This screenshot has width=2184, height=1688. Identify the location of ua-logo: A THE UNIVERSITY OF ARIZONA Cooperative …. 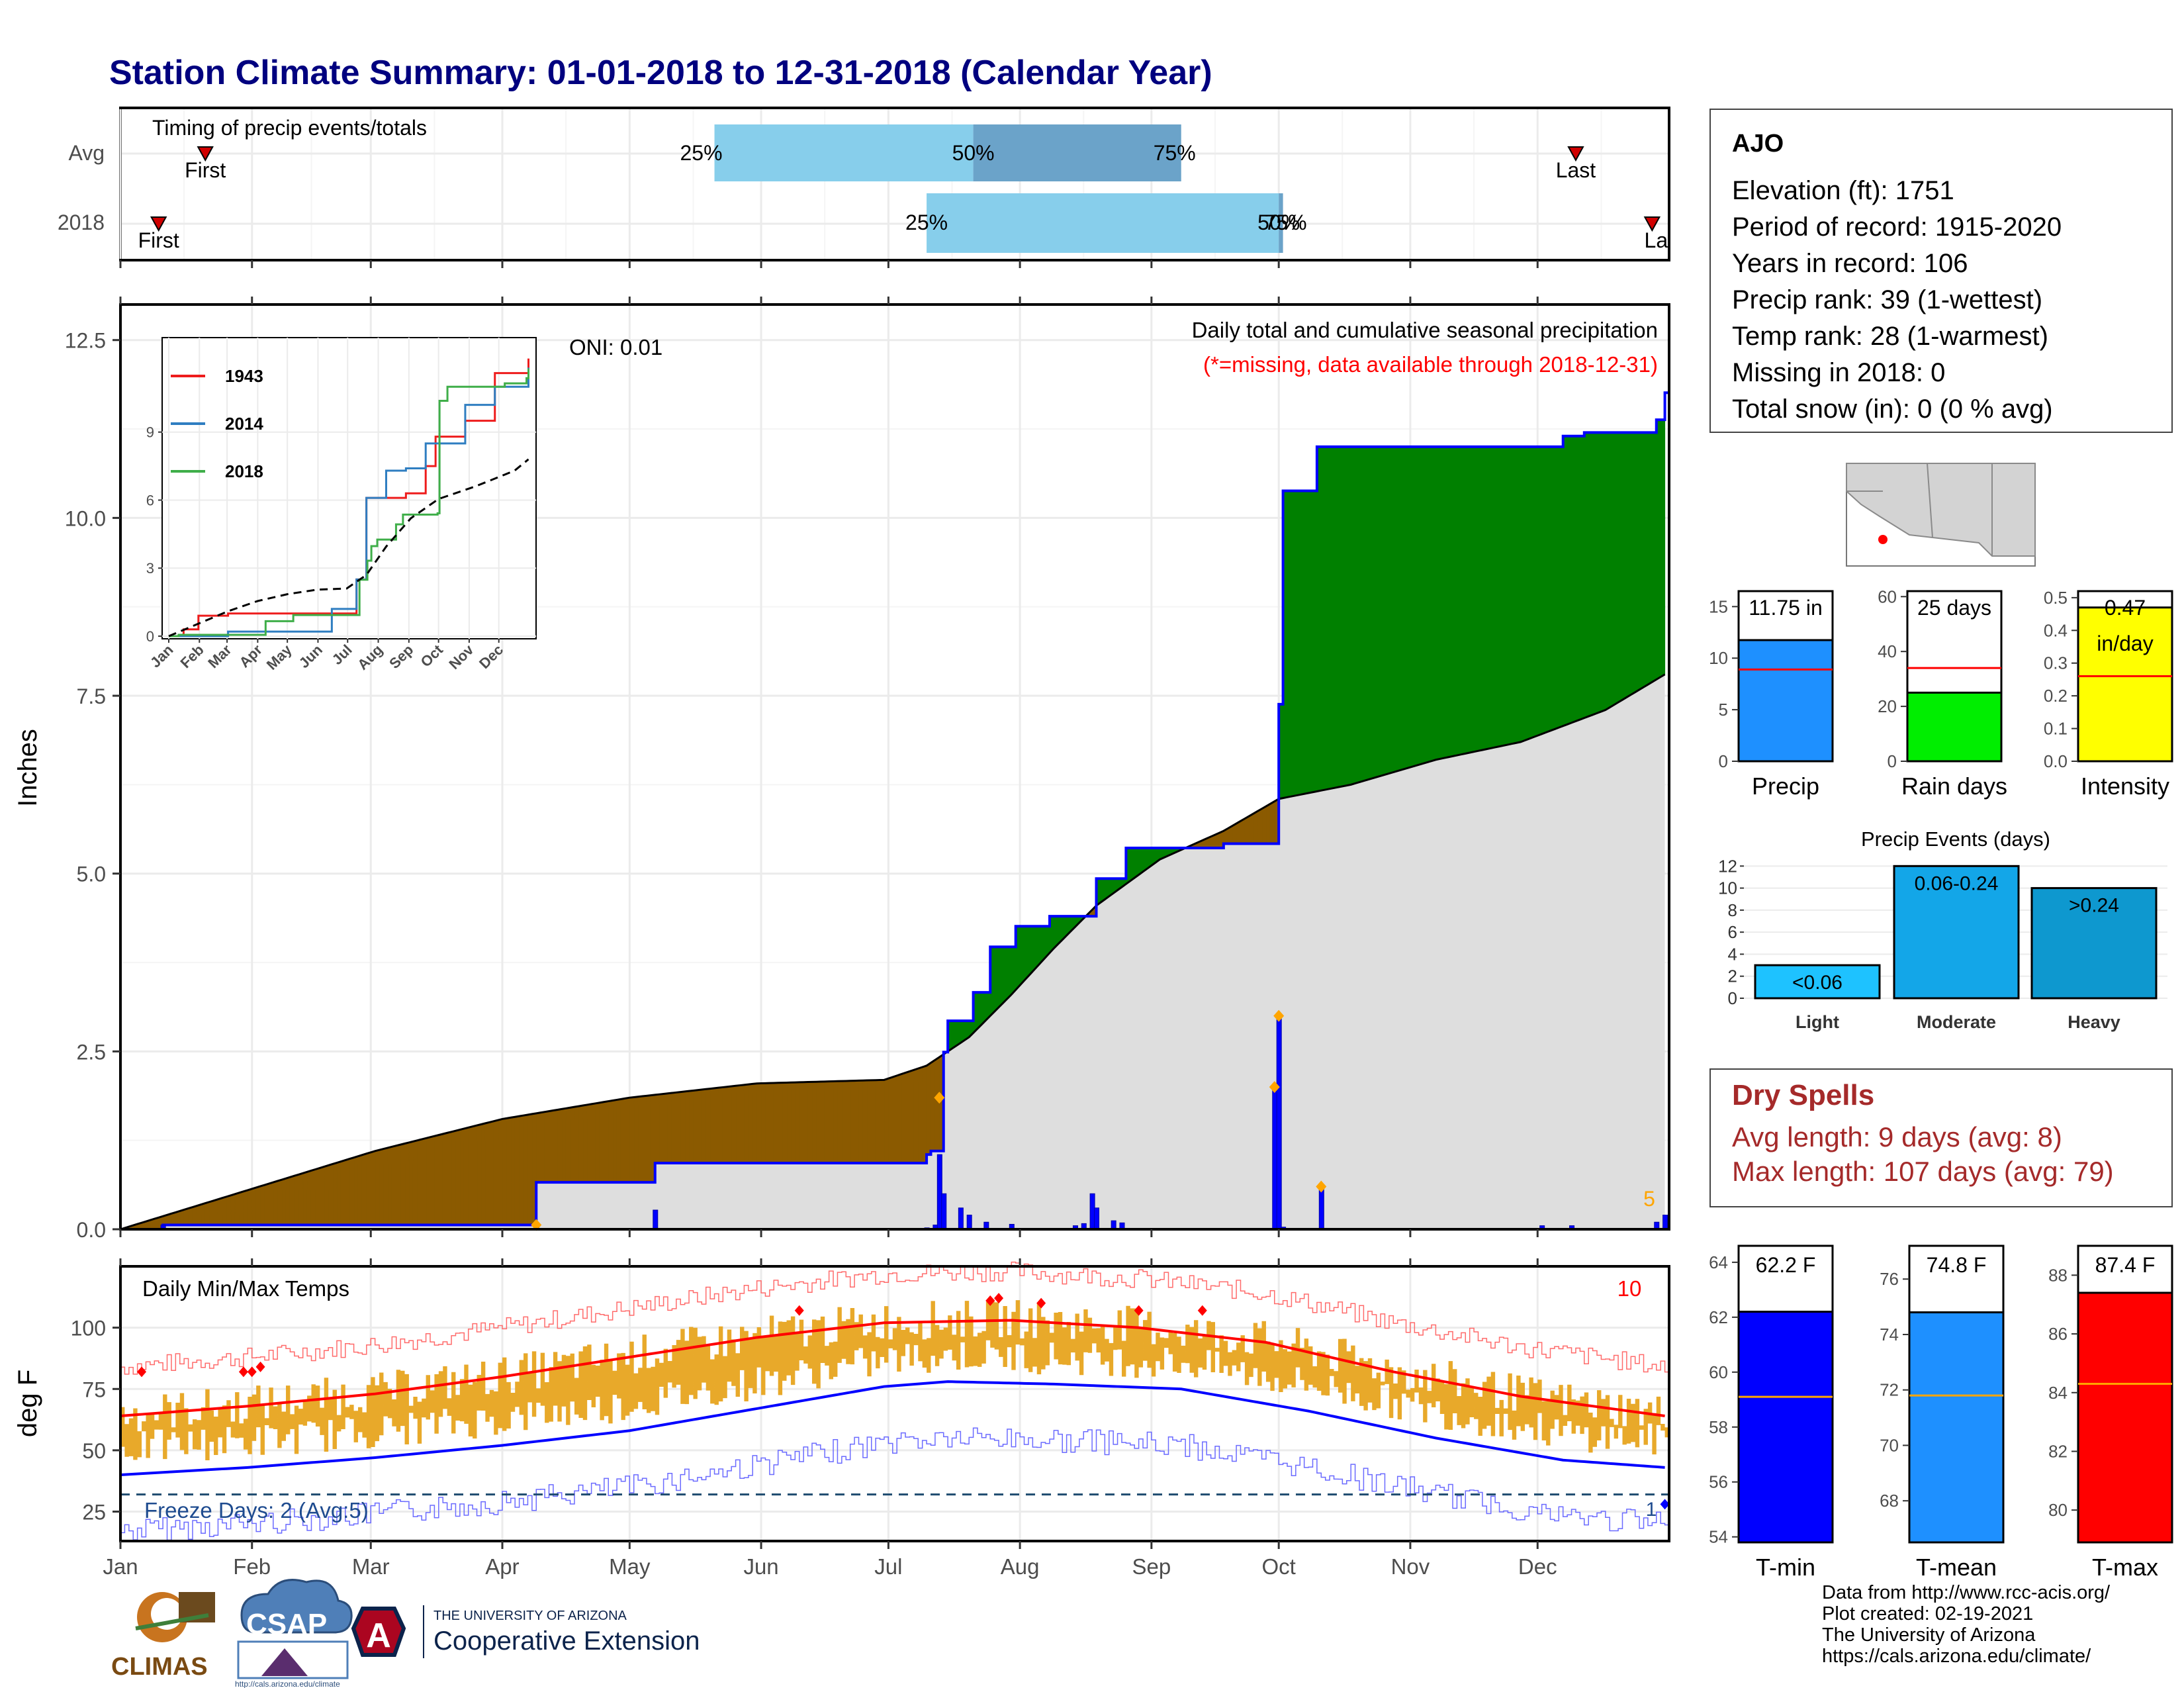
(525, 1631).